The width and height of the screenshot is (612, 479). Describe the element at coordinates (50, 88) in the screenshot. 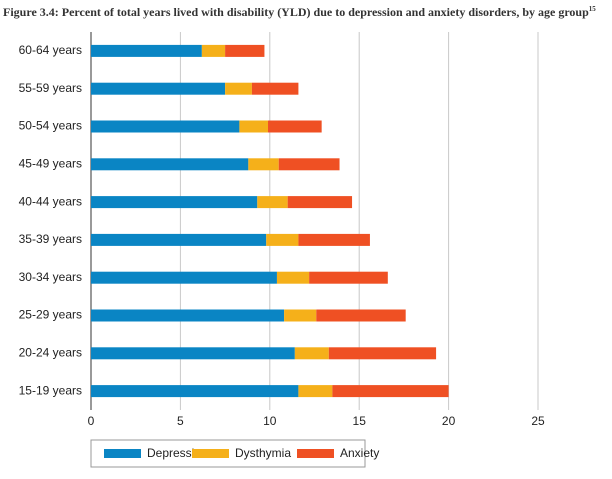

I see `y-tick-label: 55-59 years` at that location.